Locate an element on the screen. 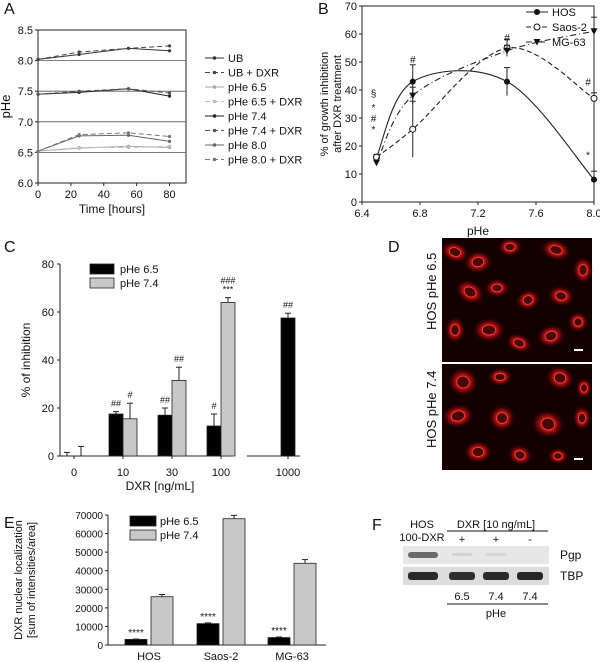  chart-a-ytick-label: 7.5 is located at coordinates (25, 92).